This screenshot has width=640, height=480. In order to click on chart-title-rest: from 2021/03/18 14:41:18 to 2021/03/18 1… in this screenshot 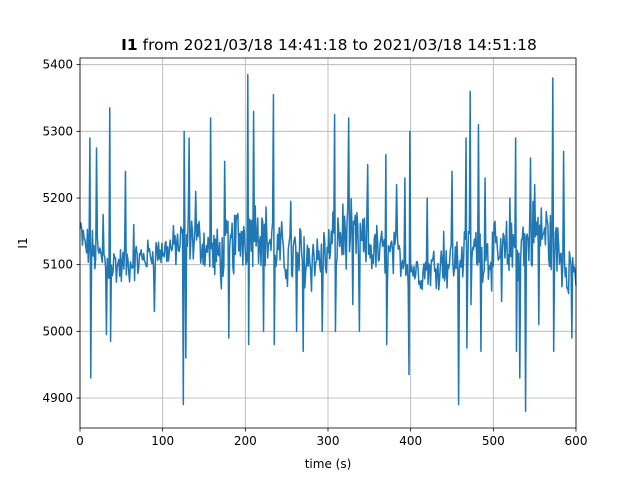, I will do `click(337, 45)`.